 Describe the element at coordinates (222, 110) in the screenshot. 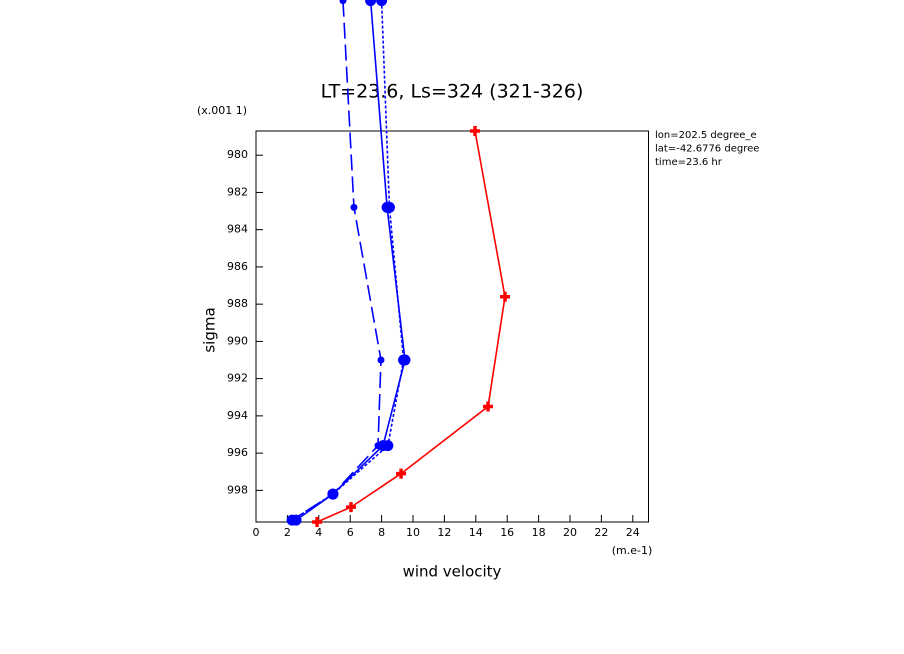

I see `y-unit: (x.001 1)` at that location.